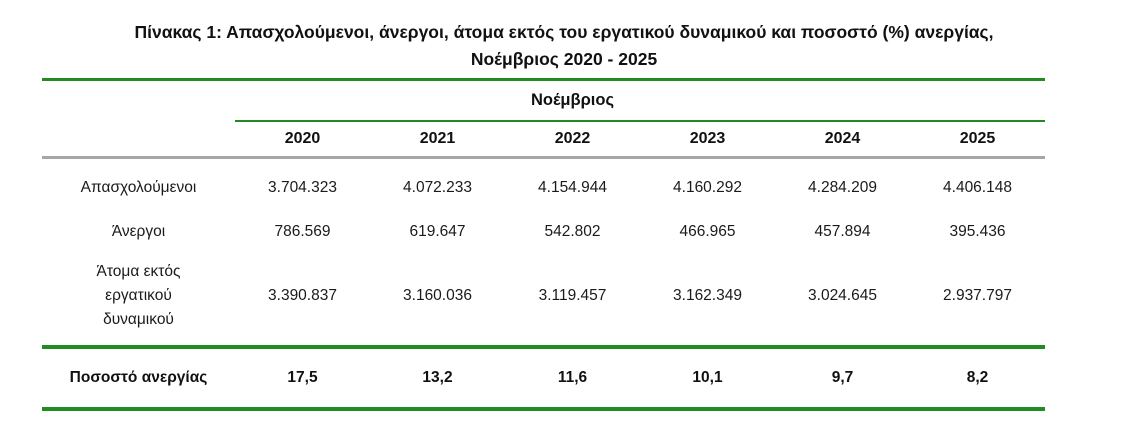  What do you see at coordinates (572, 377) in the screenshot?
I see `cell-value: 11,6` at bounding box center [572, 377].